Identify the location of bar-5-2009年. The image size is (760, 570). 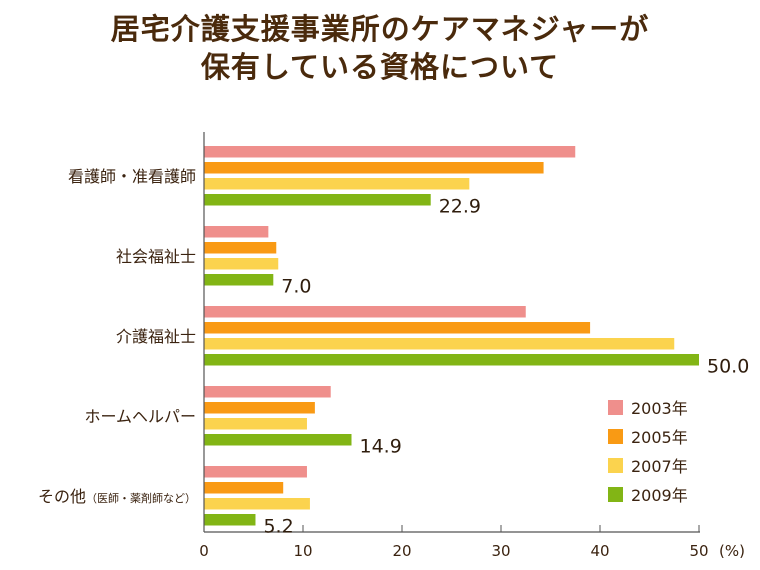
(230, 520).